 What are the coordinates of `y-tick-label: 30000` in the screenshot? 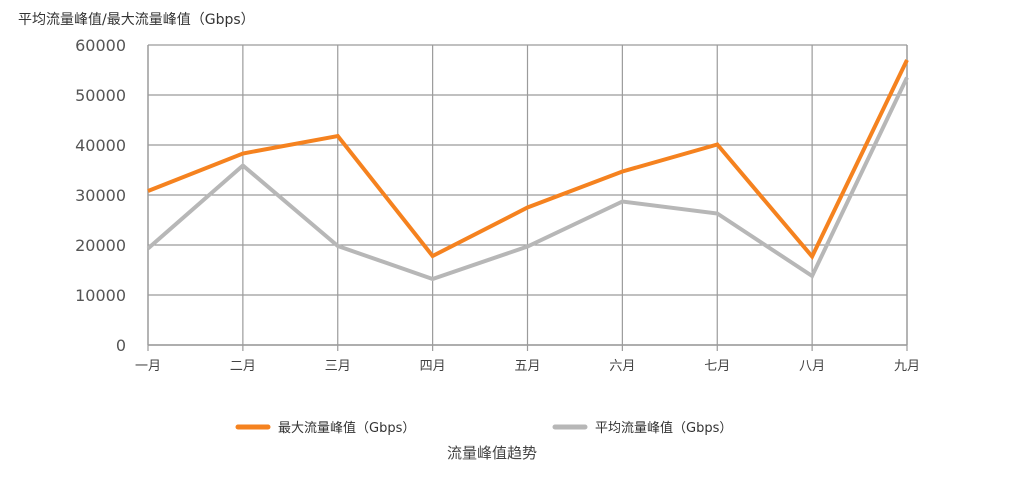 It's located at (100, 195).